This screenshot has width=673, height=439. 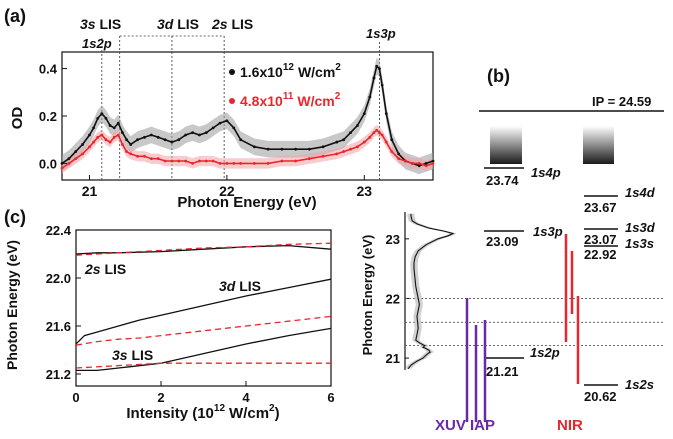 What do you see at coordinates (227, 191) in the screenshot?
I see `x-tick-label: 22` at bounding box center [227, 191].